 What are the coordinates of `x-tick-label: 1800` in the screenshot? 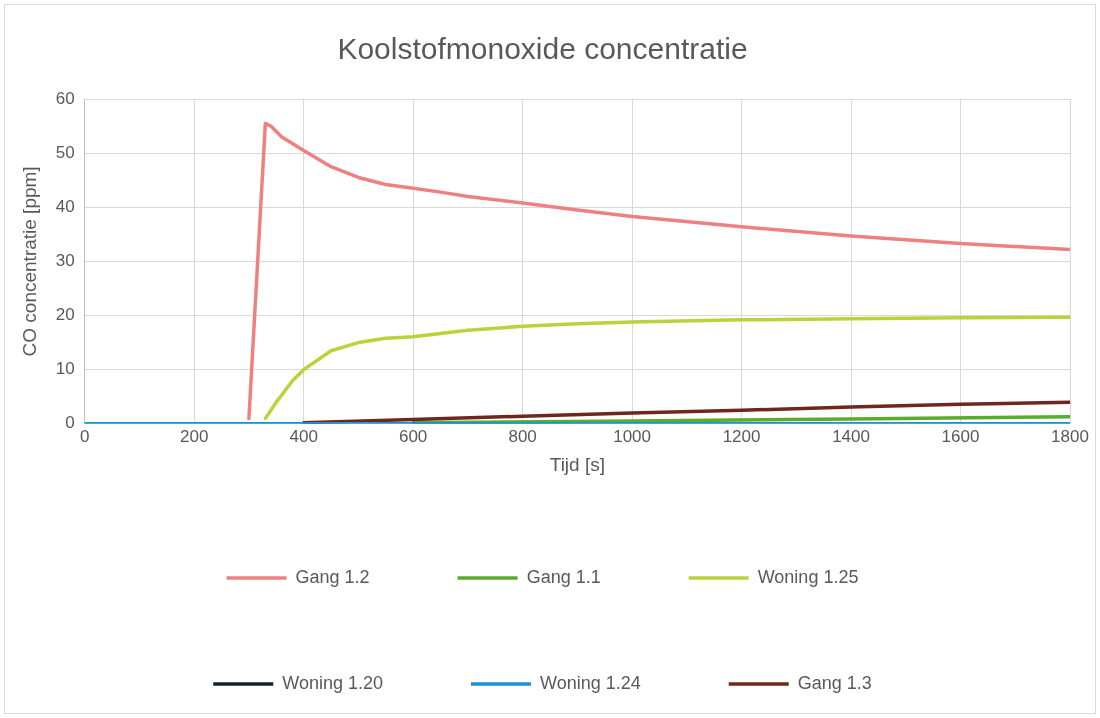 It's located at (1070, 436).